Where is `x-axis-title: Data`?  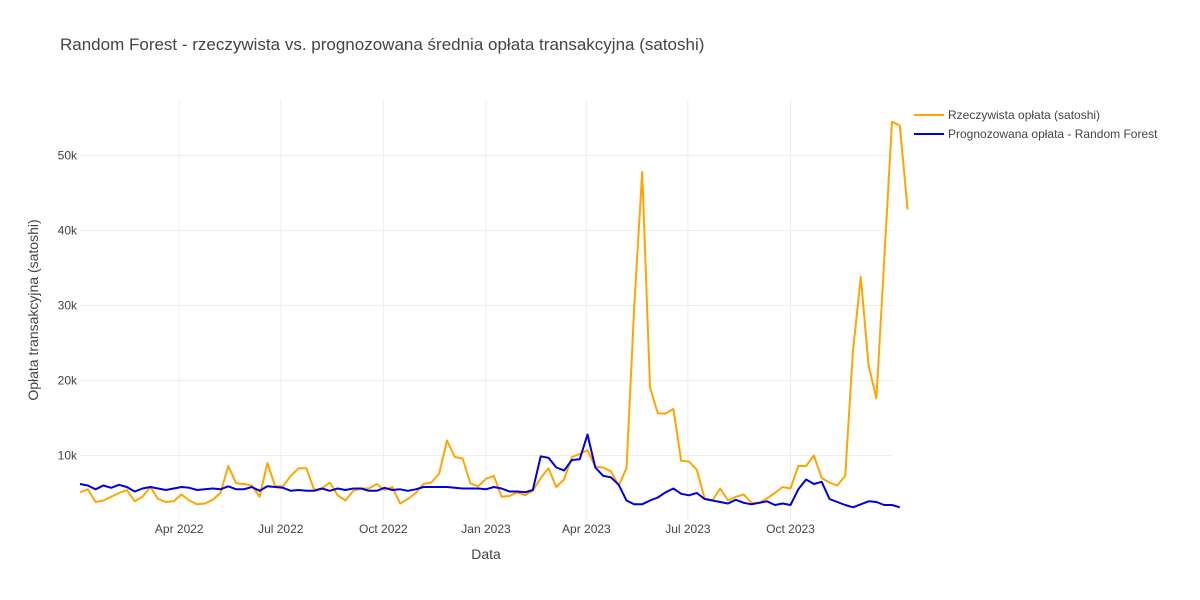 x-axis-title: Data is located at coordinates (486, 554).